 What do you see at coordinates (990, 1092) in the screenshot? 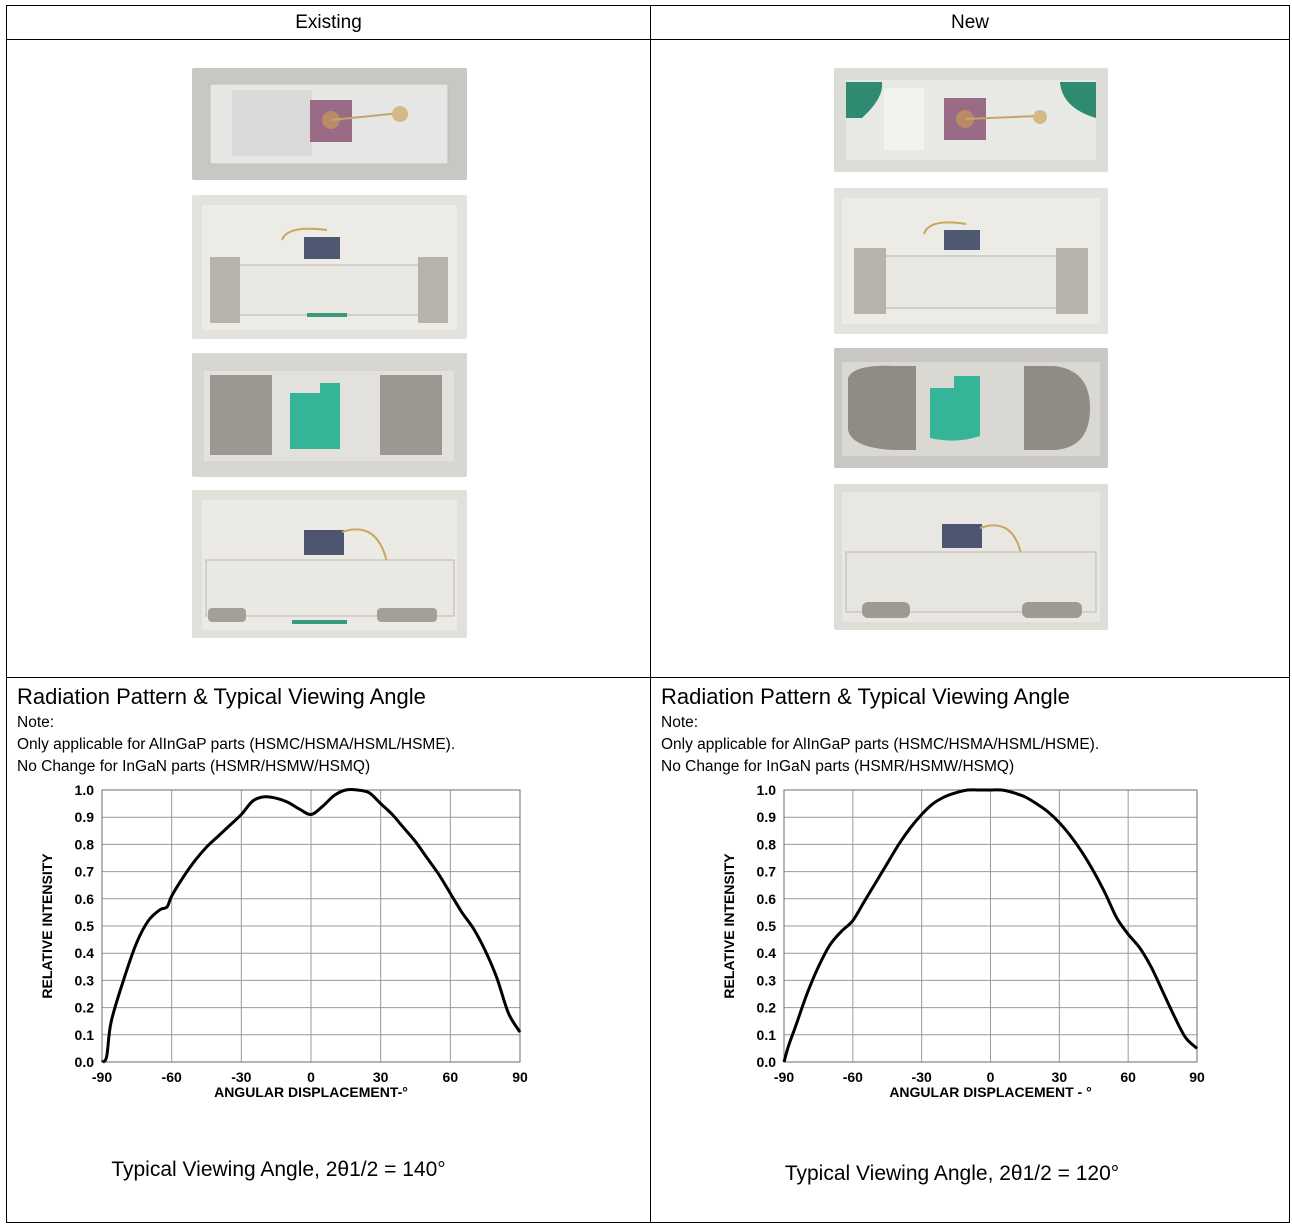
I see `x-axis-label: ANGULAR DISPLACEMENT - °` at bounding box center [990, 1092].